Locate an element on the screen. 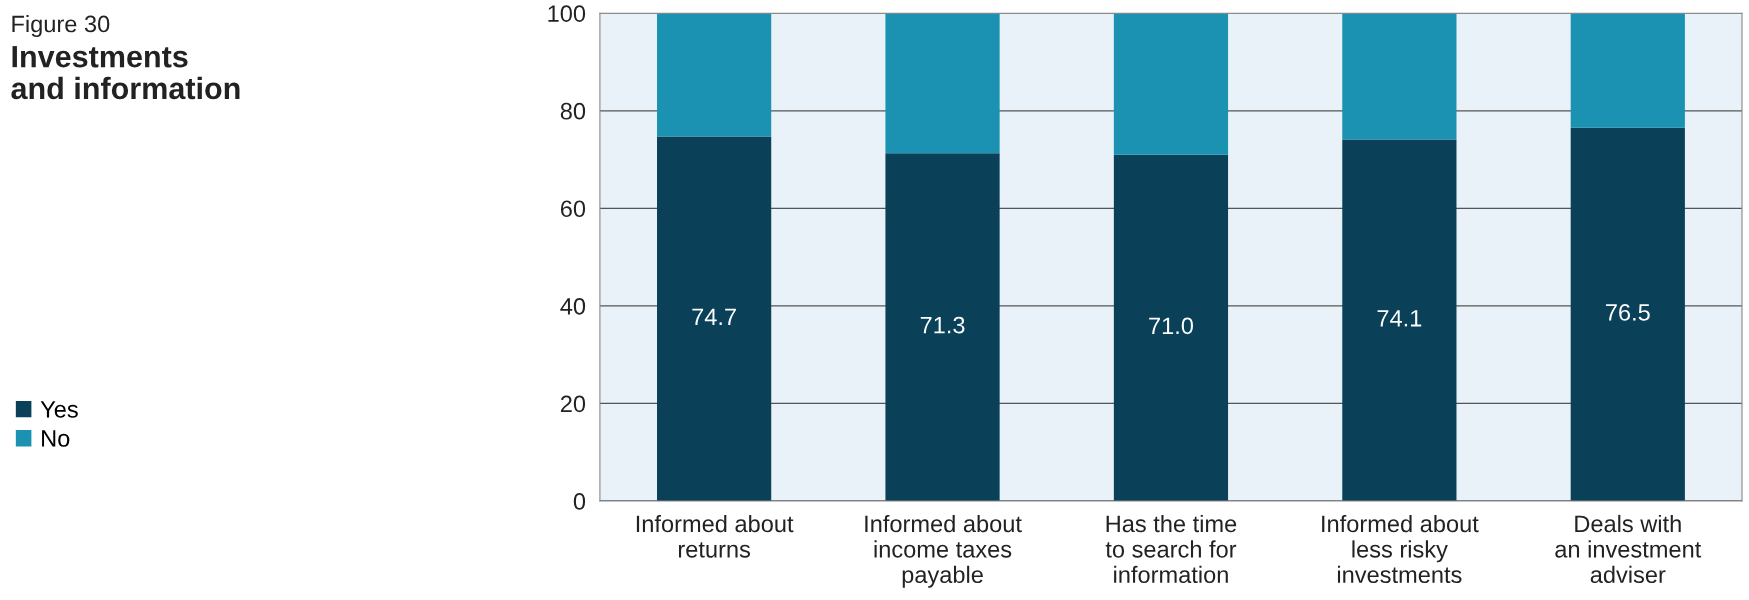  legend-label: No is located at coordinates (56, 438).